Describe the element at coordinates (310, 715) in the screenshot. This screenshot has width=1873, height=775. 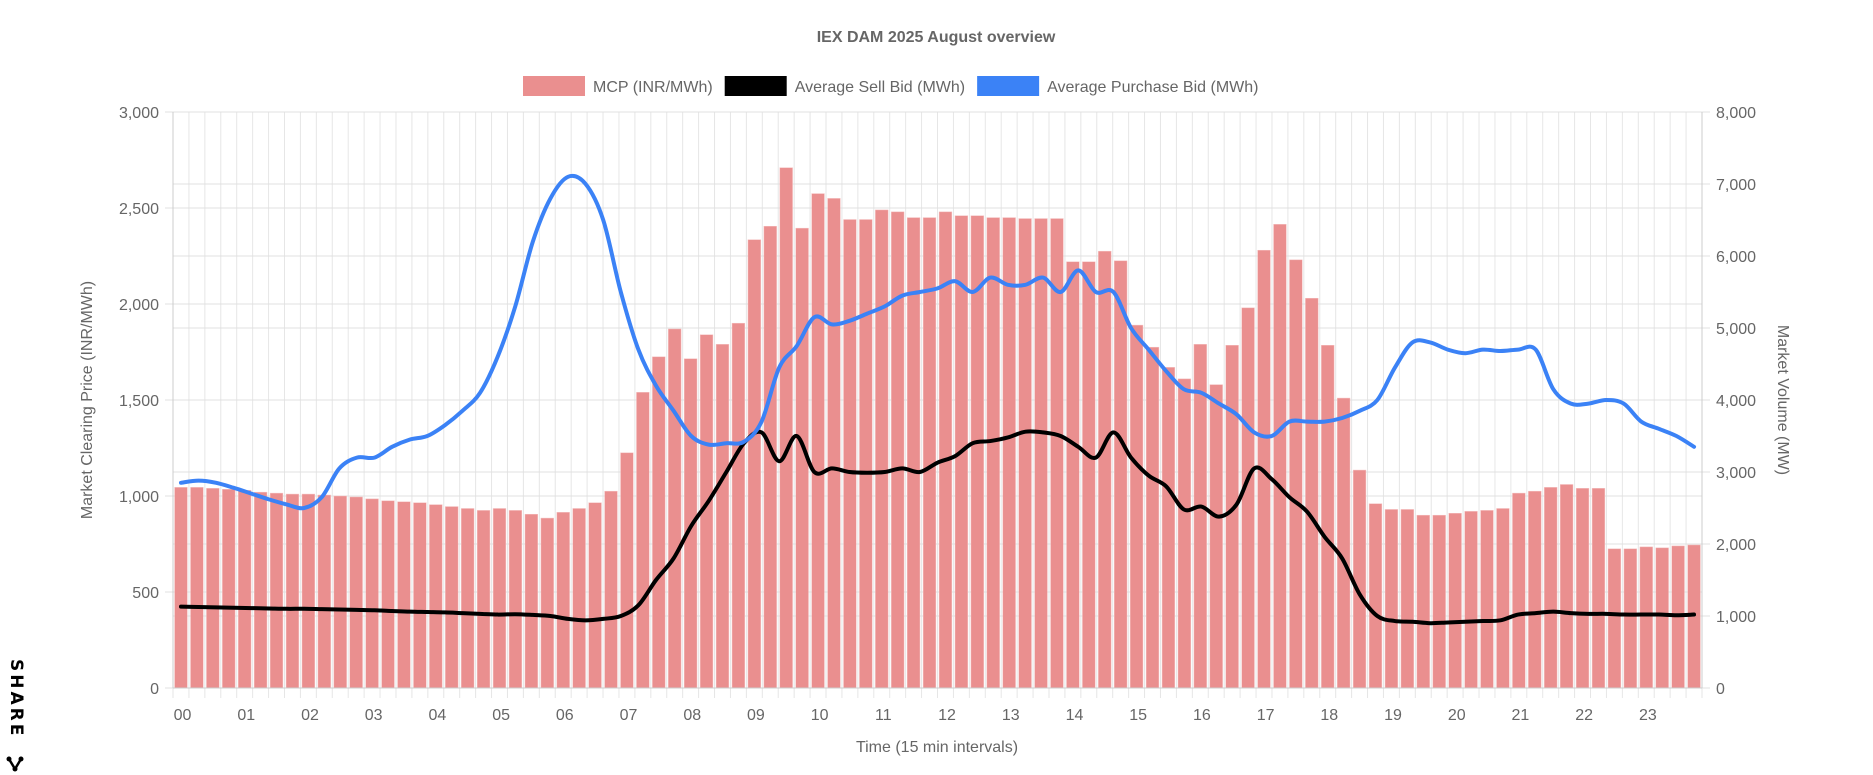
I see `x-tick-label: 02` at that location.